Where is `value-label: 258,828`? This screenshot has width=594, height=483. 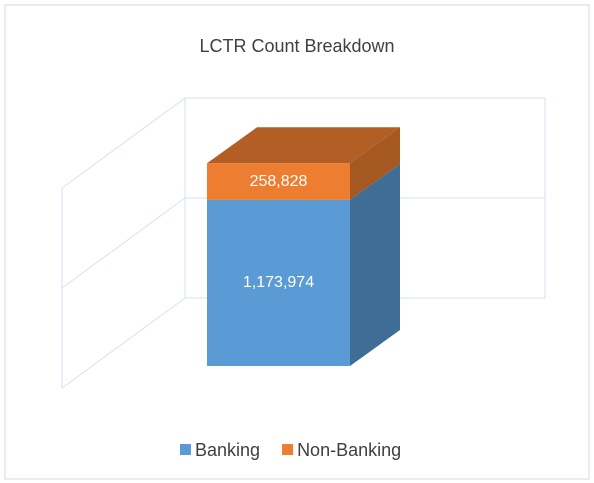
value-label: 258,828 is located at coordinates (279, 181).